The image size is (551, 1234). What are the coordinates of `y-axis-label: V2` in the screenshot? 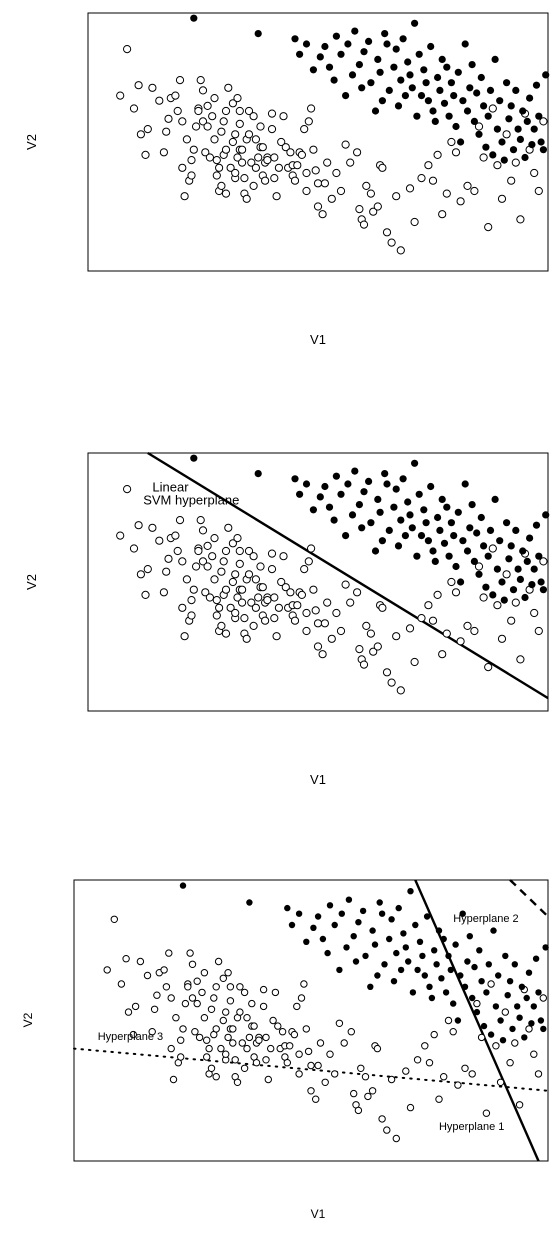 It's located at (31, 142).